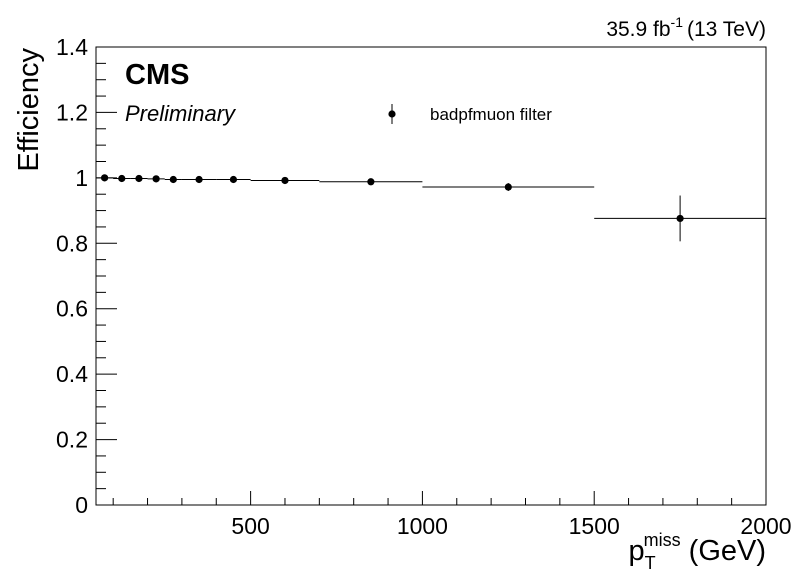 Image resolution: width=798 pixels, height=573 pixels. I want to click on x-axis-unit: (GeV), so click(727, 551).